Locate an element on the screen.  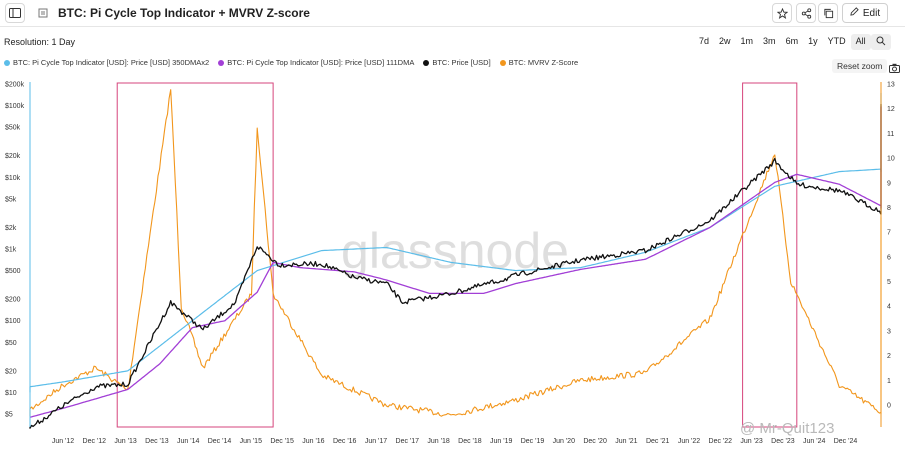
camera-icon is located at coordinates (894, 69).